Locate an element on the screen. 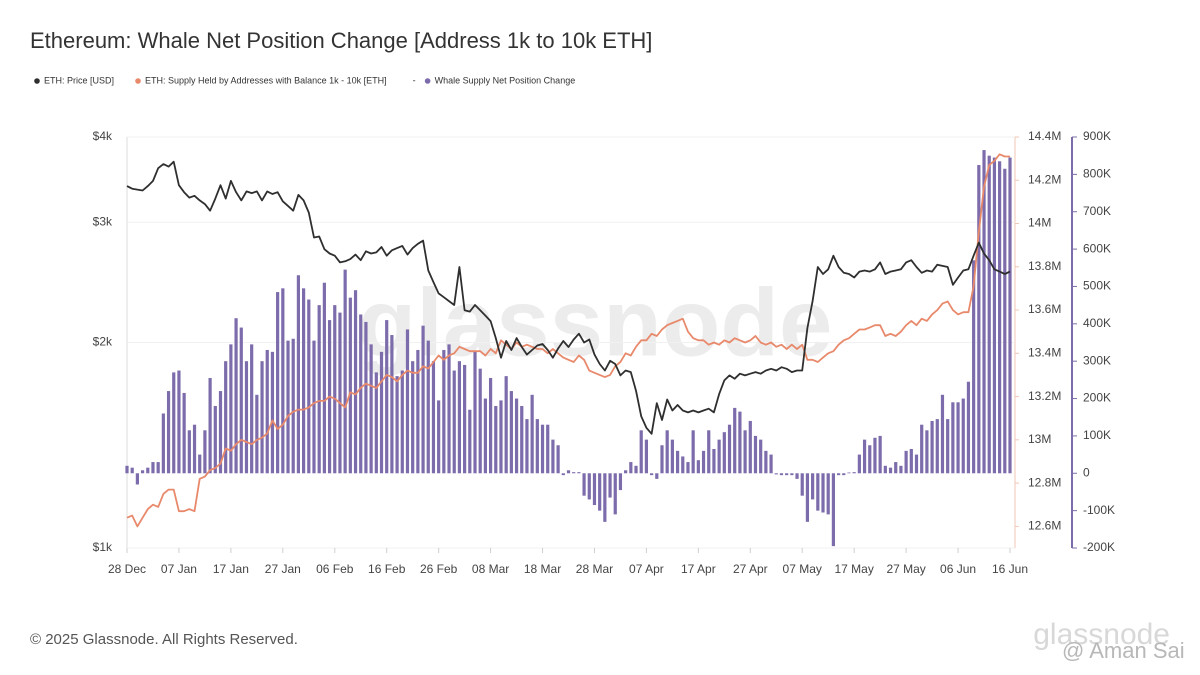  y3-tick-label: 300K is located at coordinates (1097, 360).